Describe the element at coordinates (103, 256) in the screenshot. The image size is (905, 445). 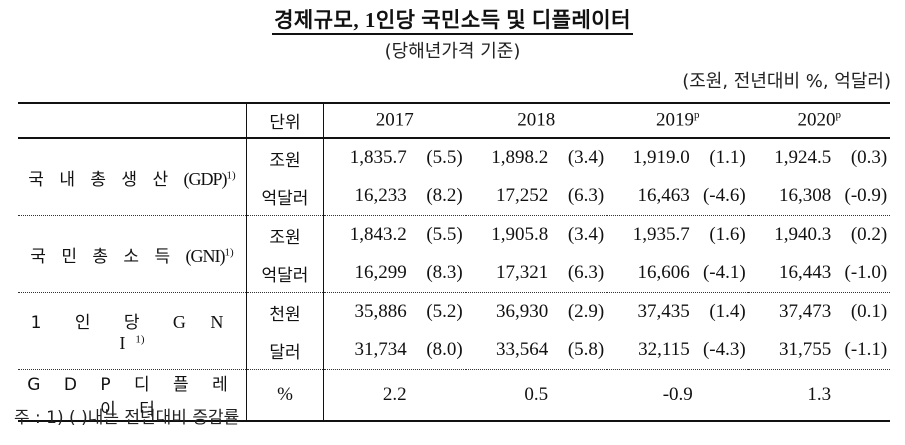
I see `label-ko: 국 민 총 소 득` at that location.